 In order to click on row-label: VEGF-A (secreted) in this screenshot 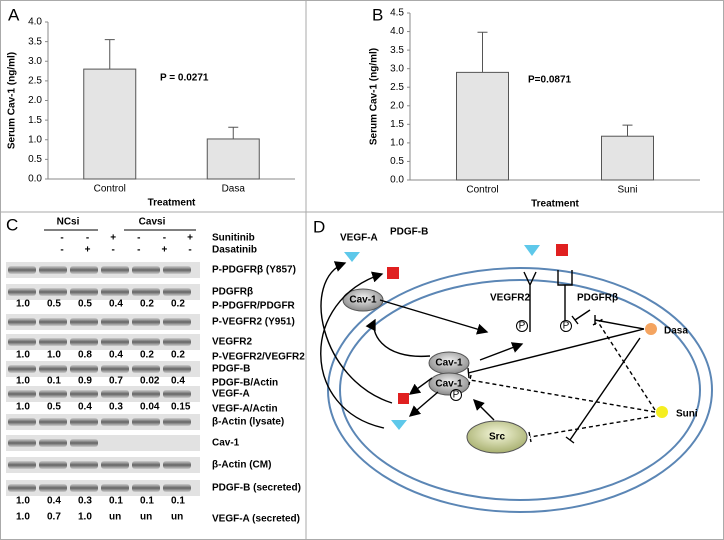, I will do `click(256, 519)`.